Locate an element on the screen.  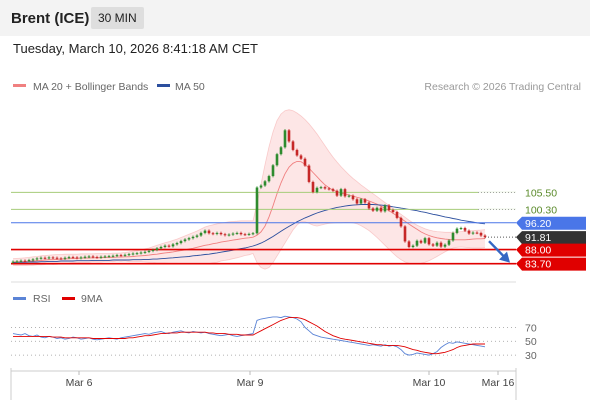
rsi-ma-legend-swatch is located at coordinates (68, 298).